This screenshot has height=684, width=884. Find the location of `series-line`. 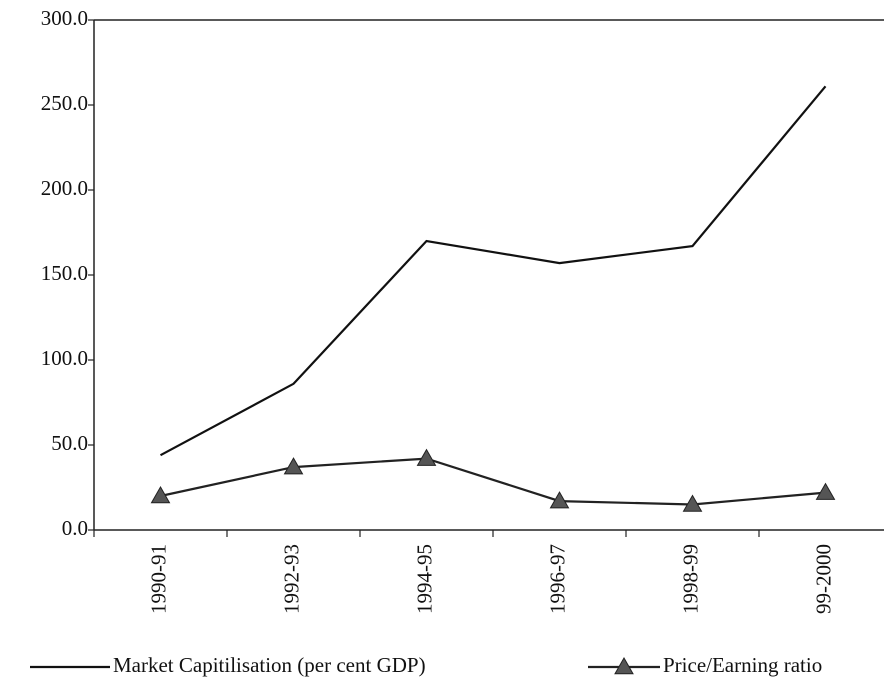

series-line is located at coordinates (493, 481).